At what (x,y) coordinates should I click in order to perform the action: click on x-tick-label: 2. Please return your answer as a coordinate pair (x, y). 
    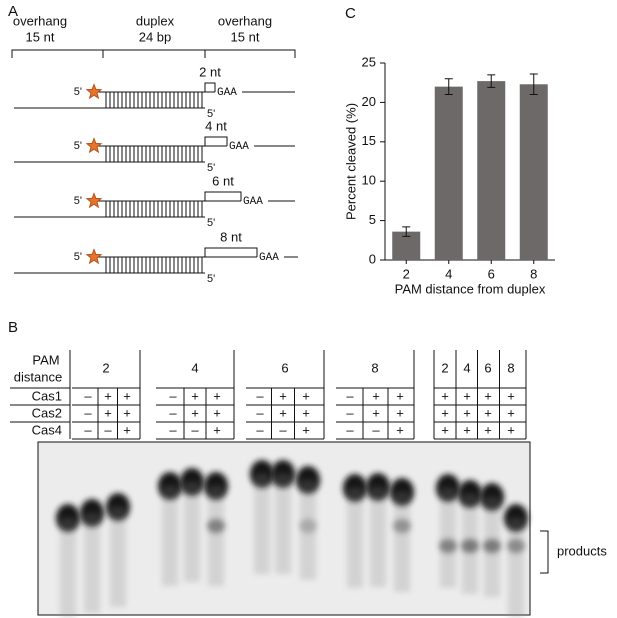
    Looking at the image, I should click on (406, 273).